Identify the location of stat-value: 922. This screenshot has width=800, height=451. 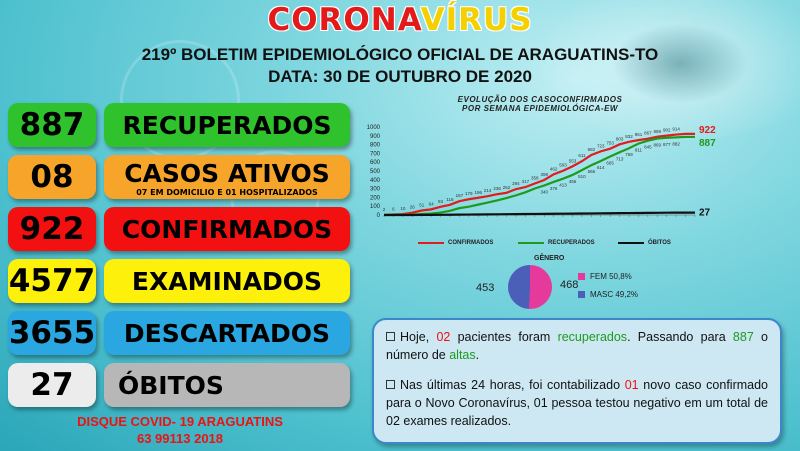
(52, 229).